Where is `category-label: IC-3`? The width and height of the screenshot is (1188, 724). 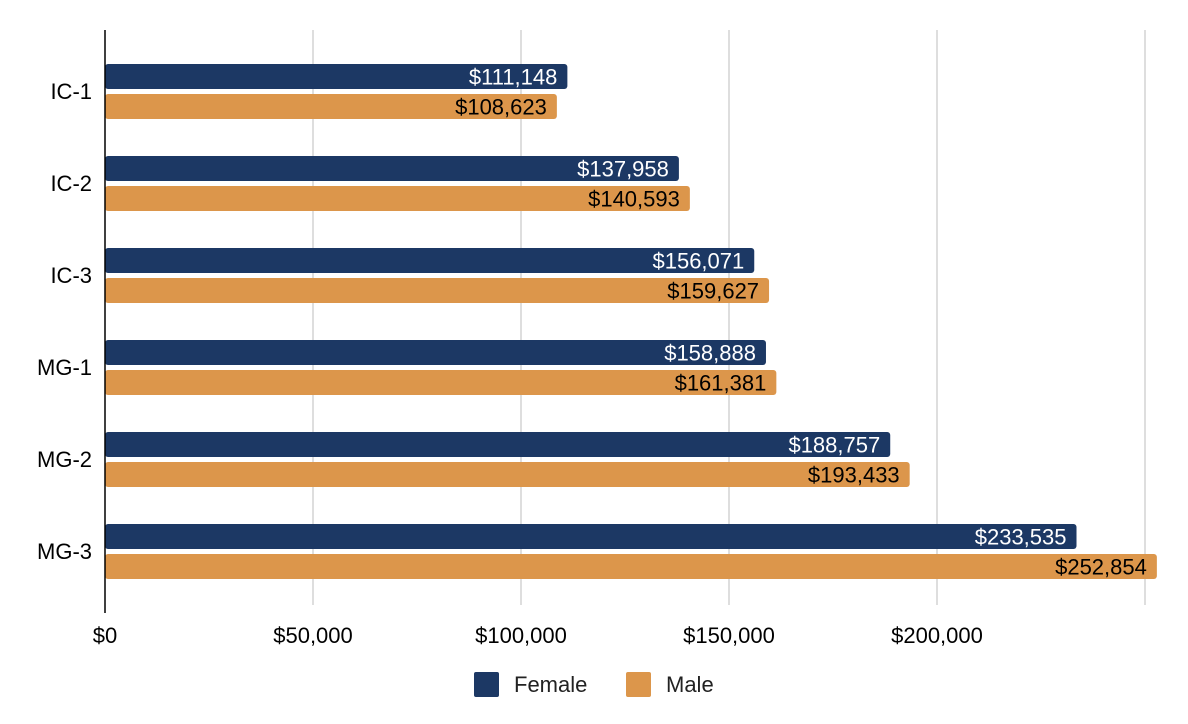
category-label: IC-3 is located at coordinates (71, 275).